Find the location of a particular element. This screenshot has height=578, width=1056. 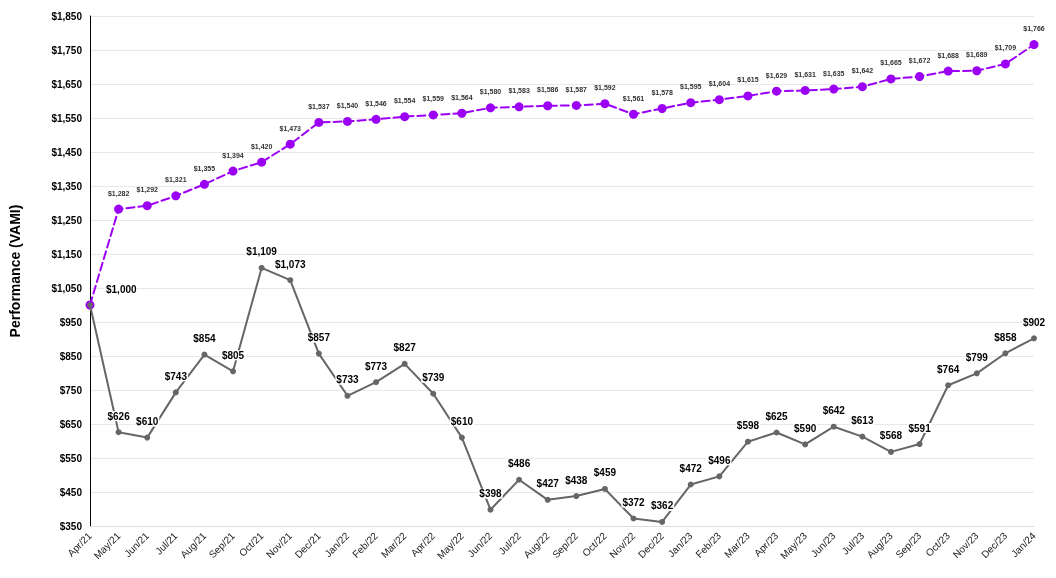

data-label: $773 is located at coordinates (376, 366).